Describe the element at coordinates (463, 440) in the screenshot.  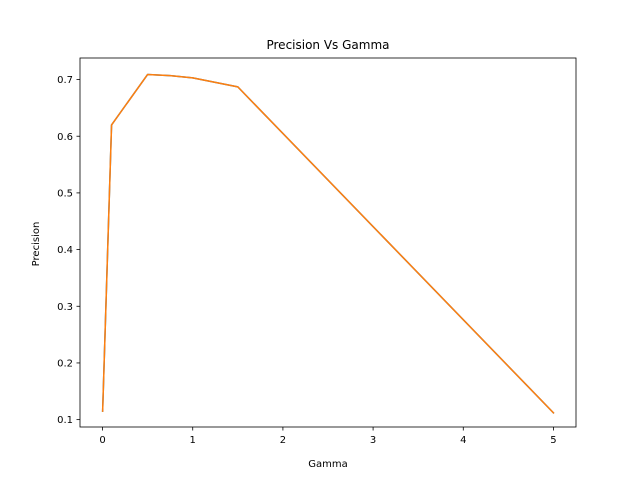
I see `x-tick-label: 4` at that location.